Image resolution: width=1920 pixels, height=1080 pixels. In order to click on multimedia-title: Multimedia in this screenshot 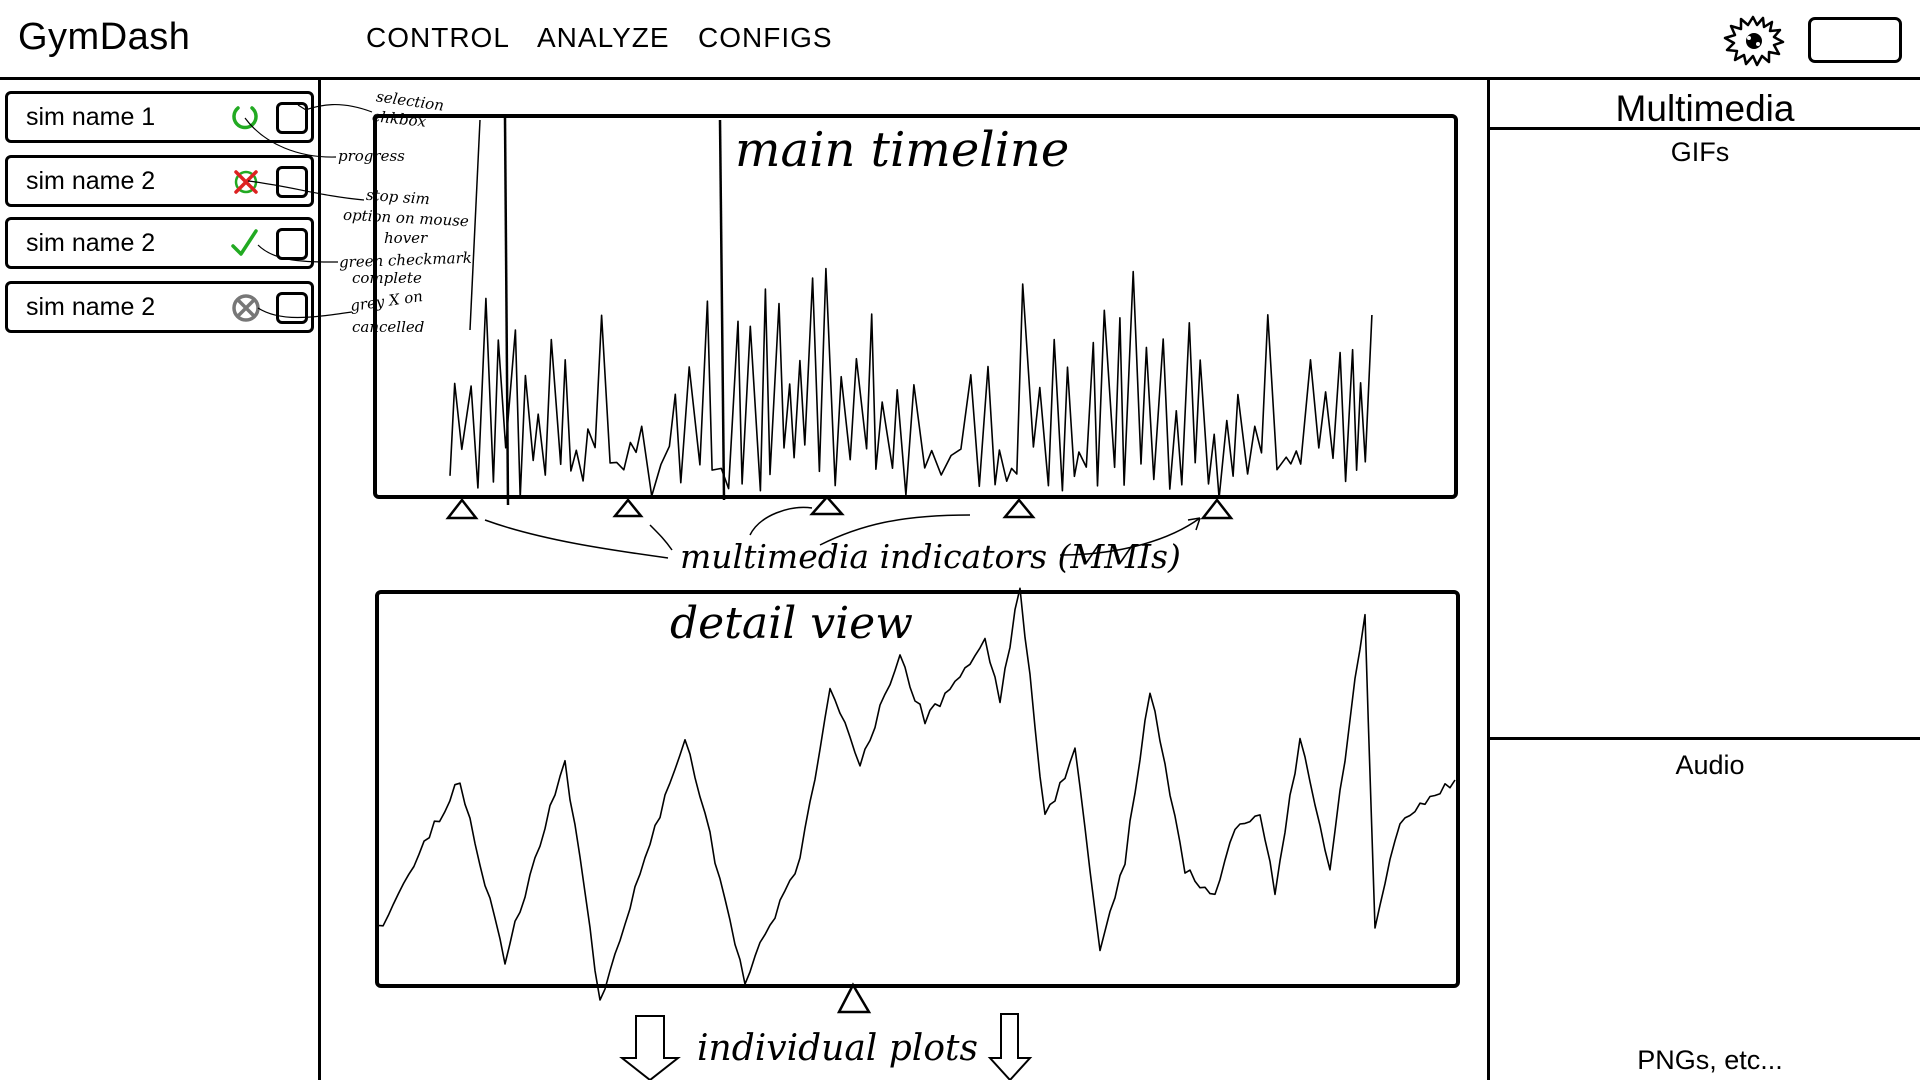, I will do `click(1705, 108)`.